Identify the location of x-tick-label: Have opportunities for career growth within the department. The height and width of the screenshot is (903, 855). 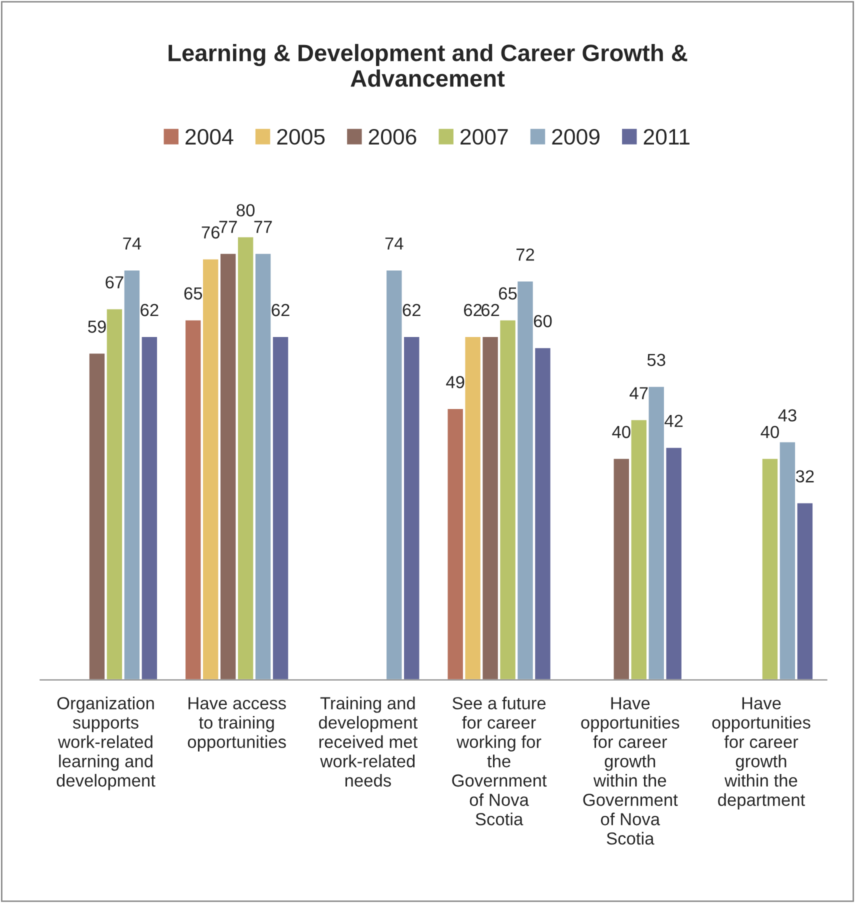
(761, 753).